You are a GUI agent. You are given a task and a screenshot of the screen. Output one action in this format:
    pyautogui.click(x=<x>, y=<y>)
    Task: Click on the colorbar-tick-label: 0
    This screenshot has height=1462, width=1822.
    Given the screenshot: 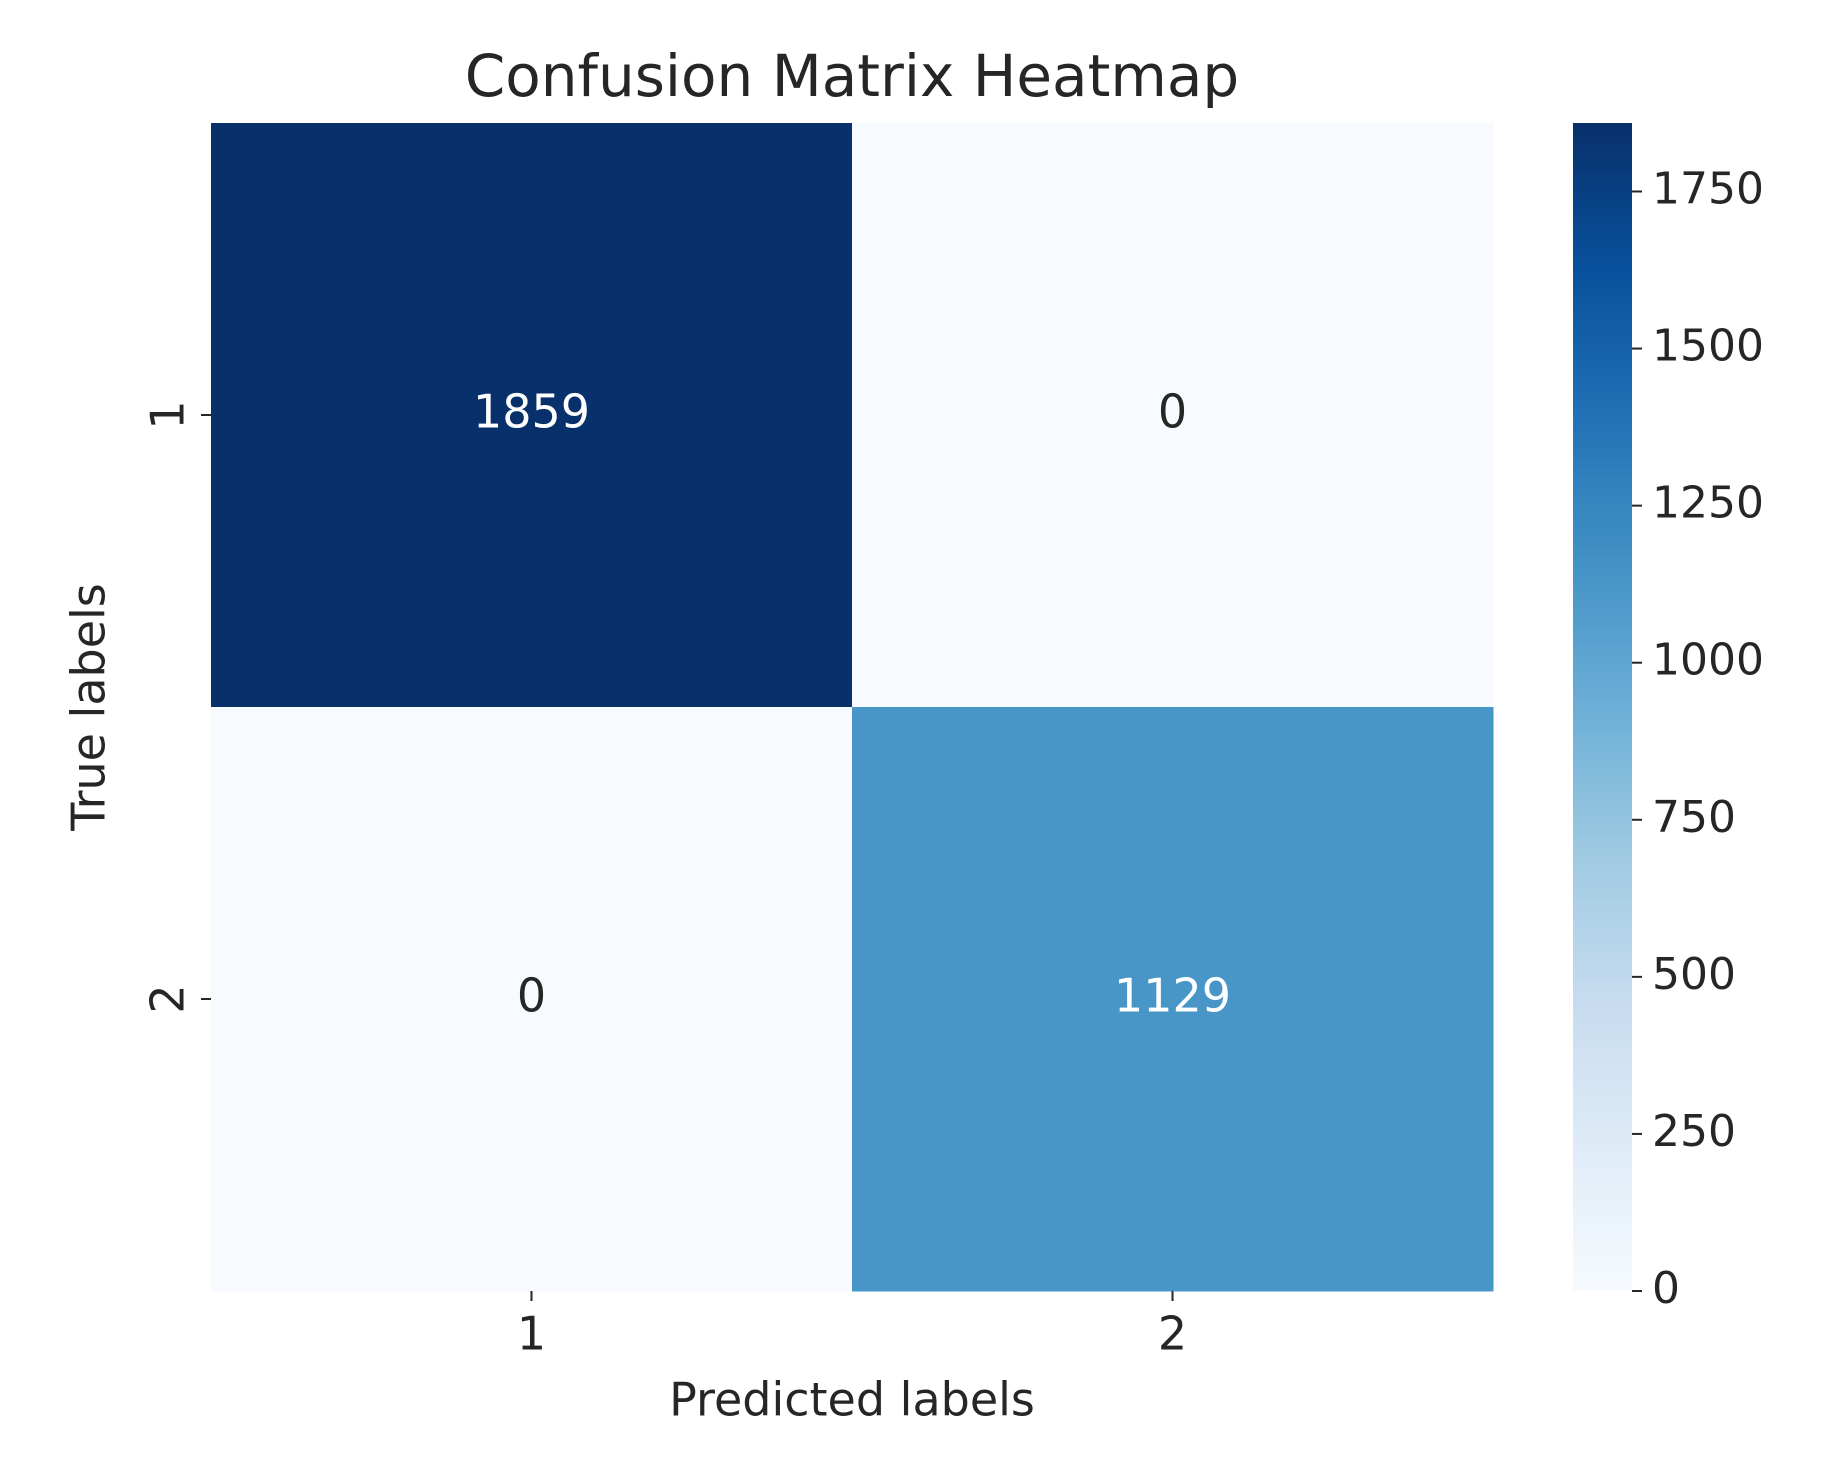 What is the action you would take?
    pyautogui.click(x=1666, y=1288)
    